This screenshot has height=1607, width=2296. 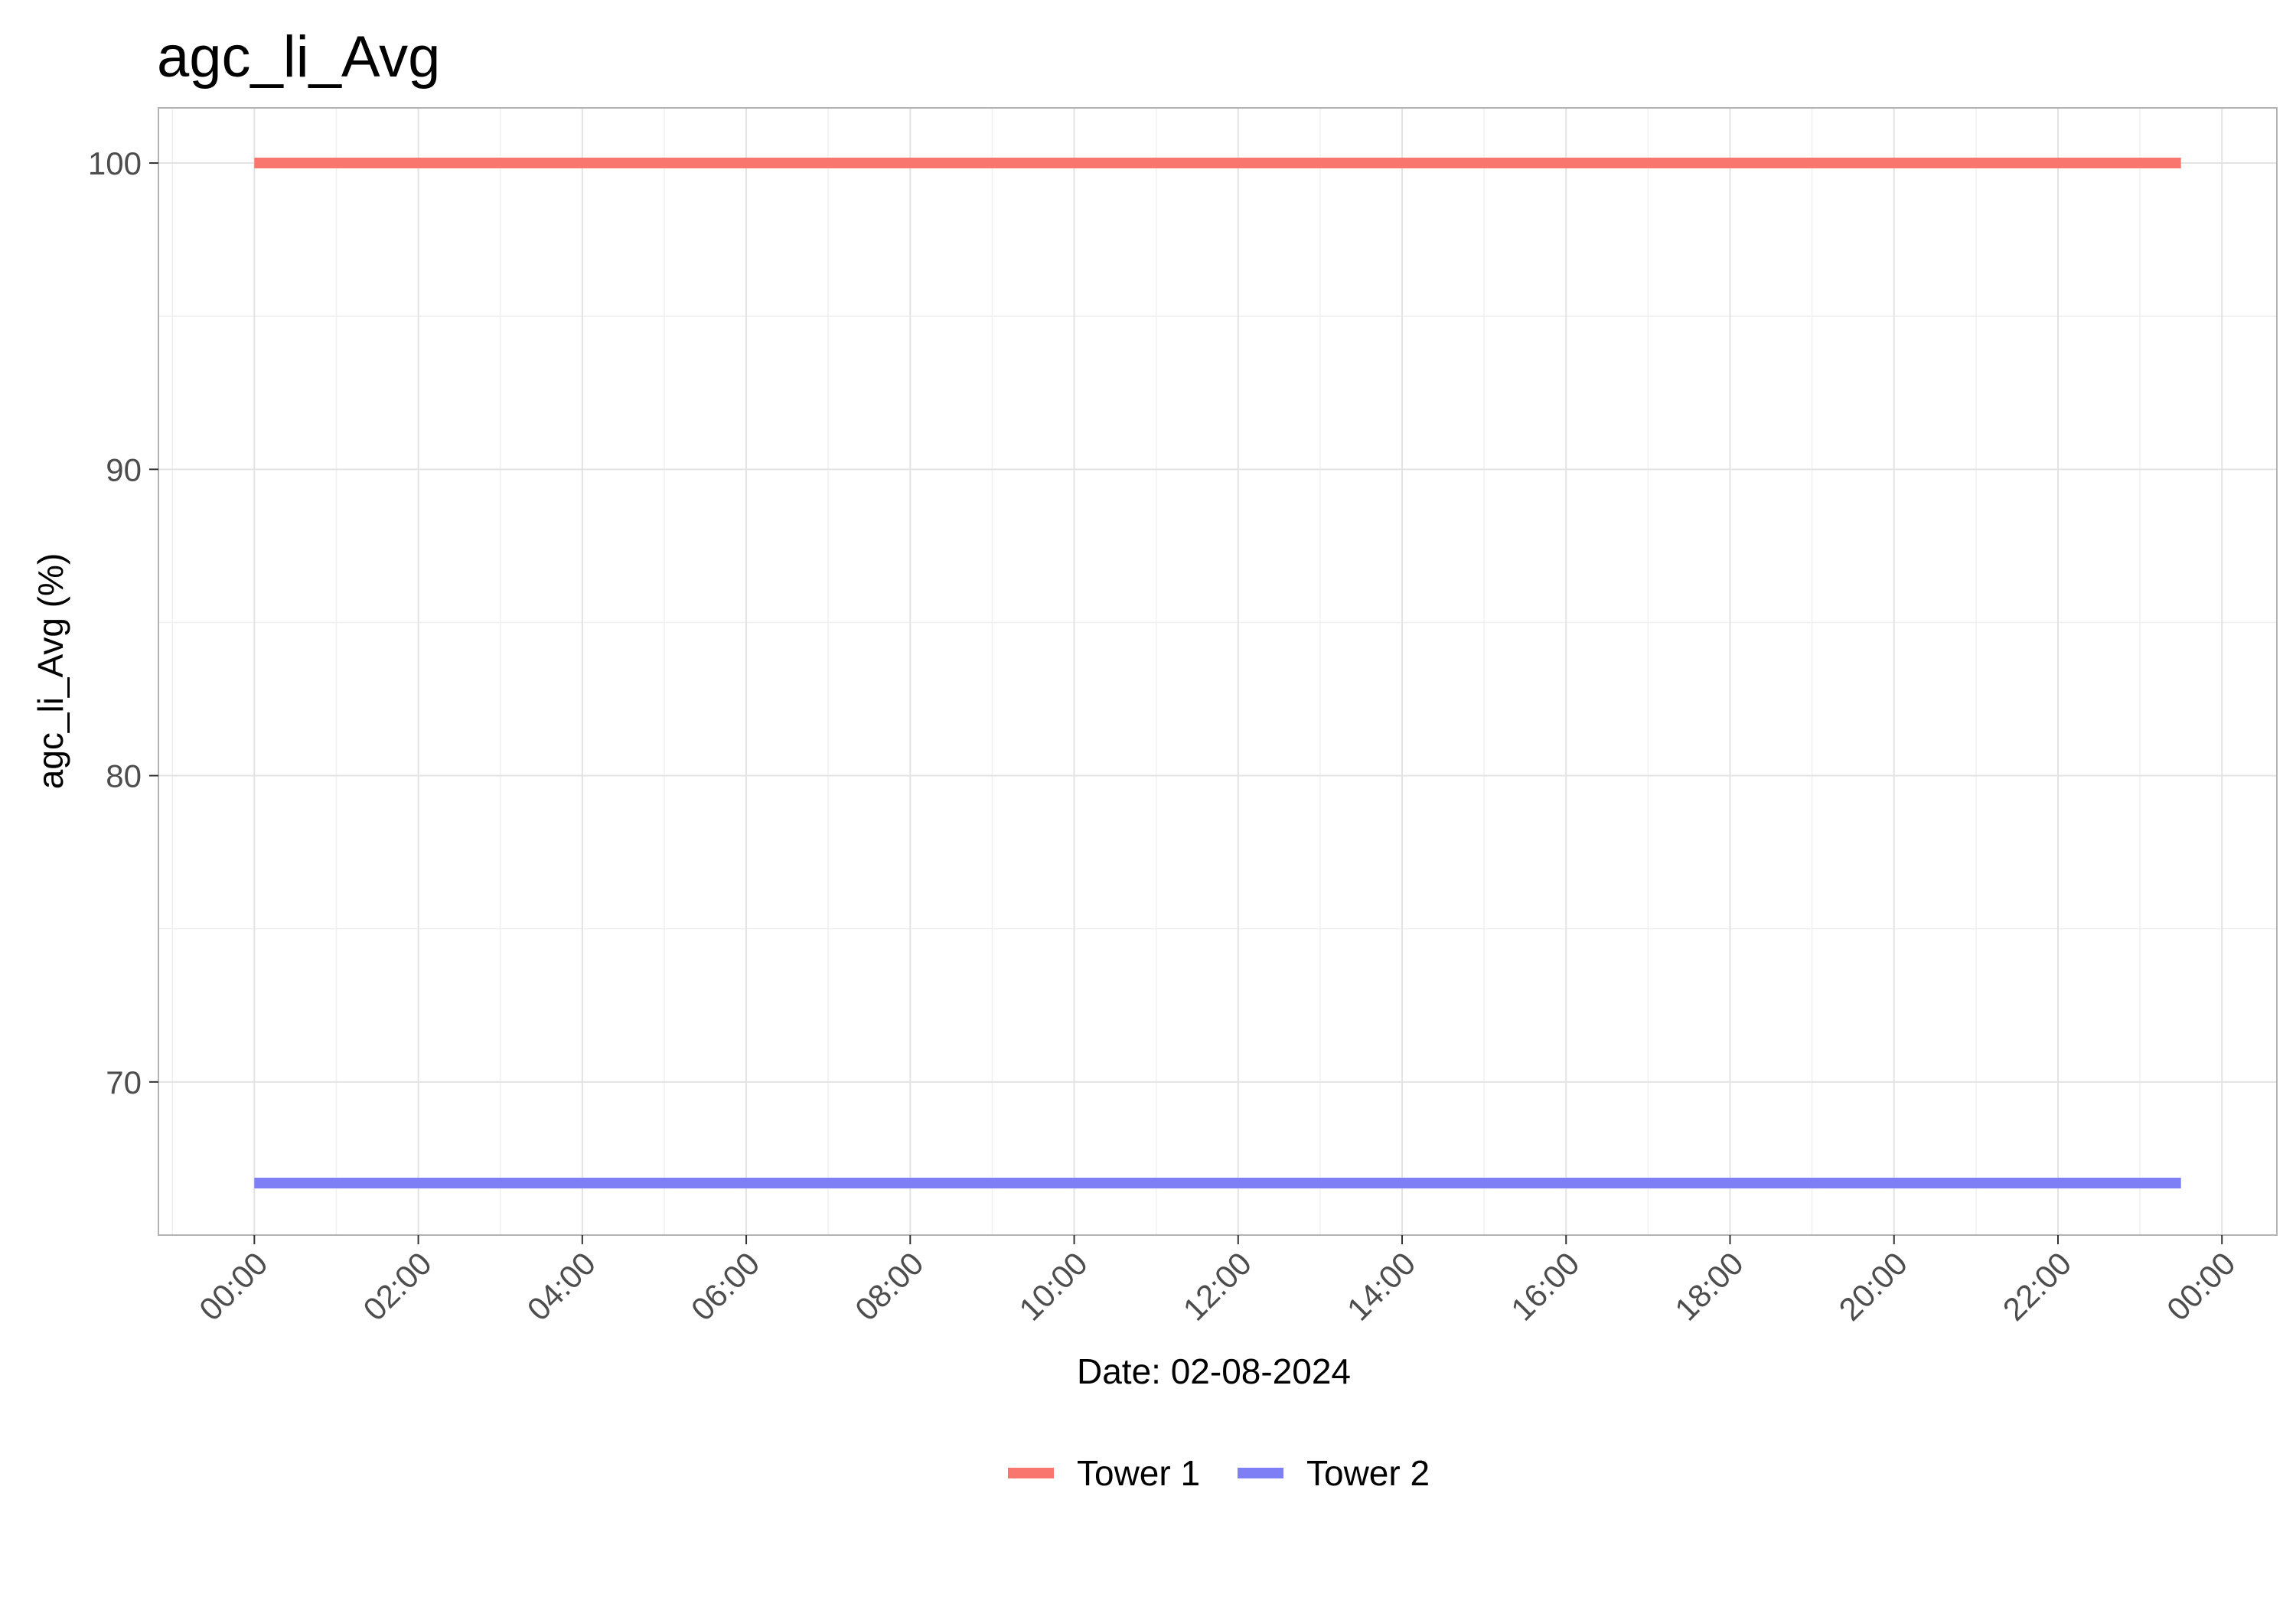 I want to click on x-tick-label: 20:00, so click(x=1873, y=1286).